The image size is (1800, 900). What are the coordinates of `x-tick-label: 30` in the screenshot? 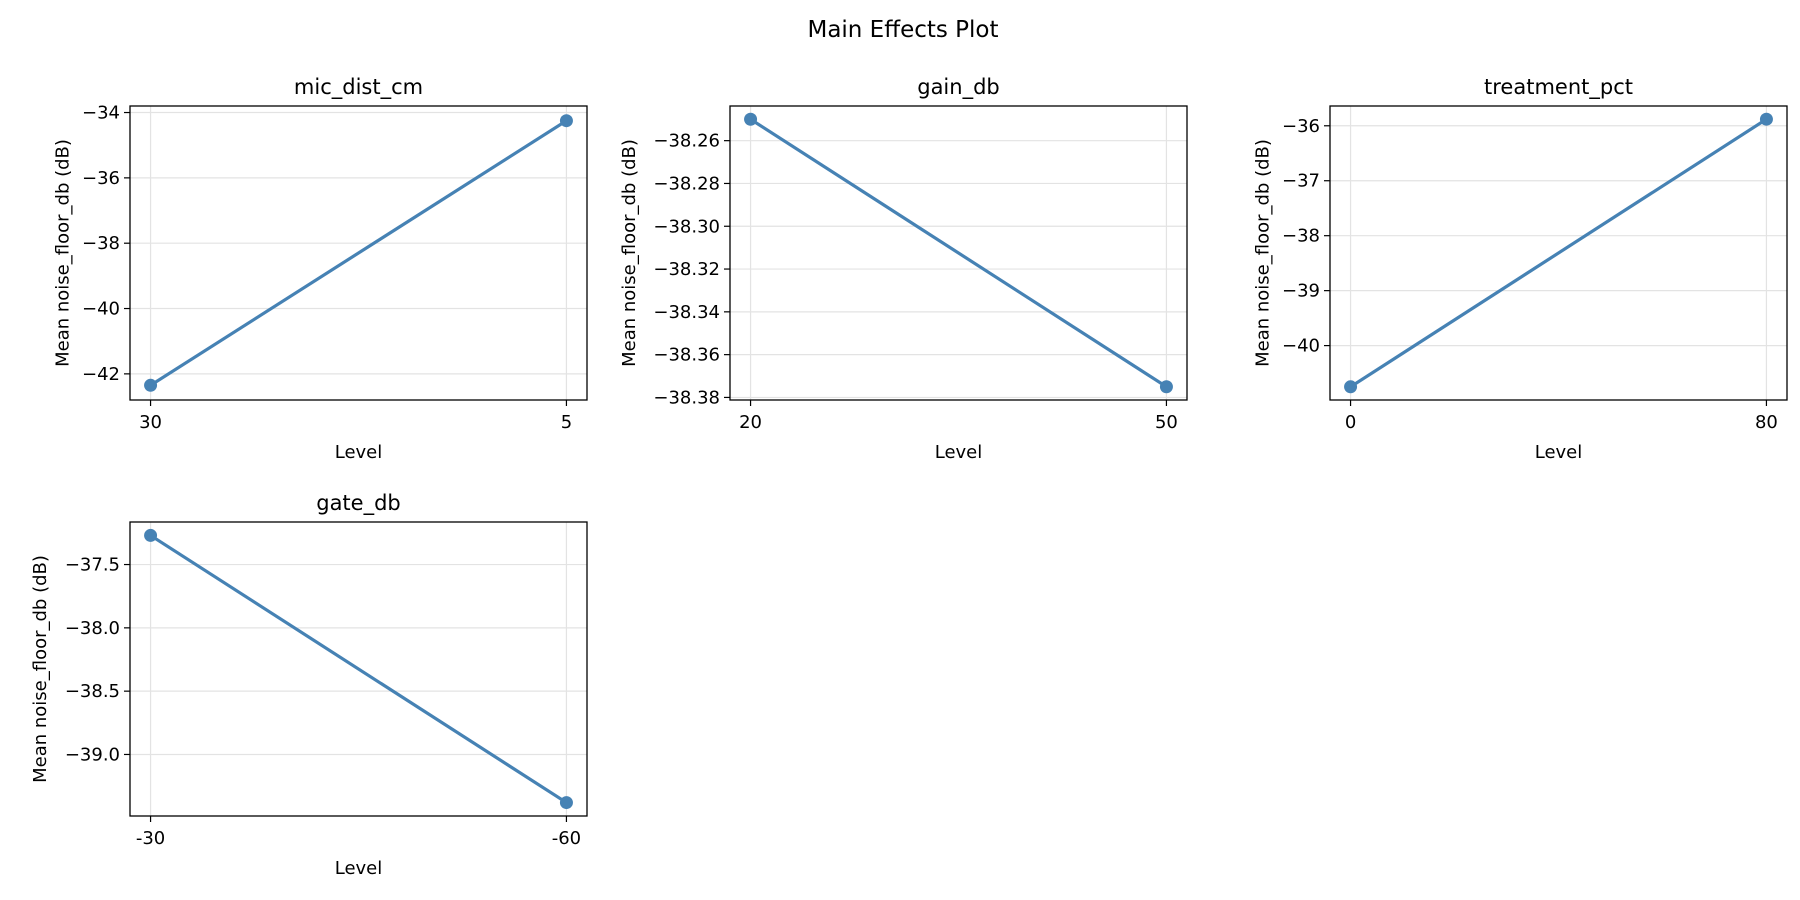 It's located at (150, 422).